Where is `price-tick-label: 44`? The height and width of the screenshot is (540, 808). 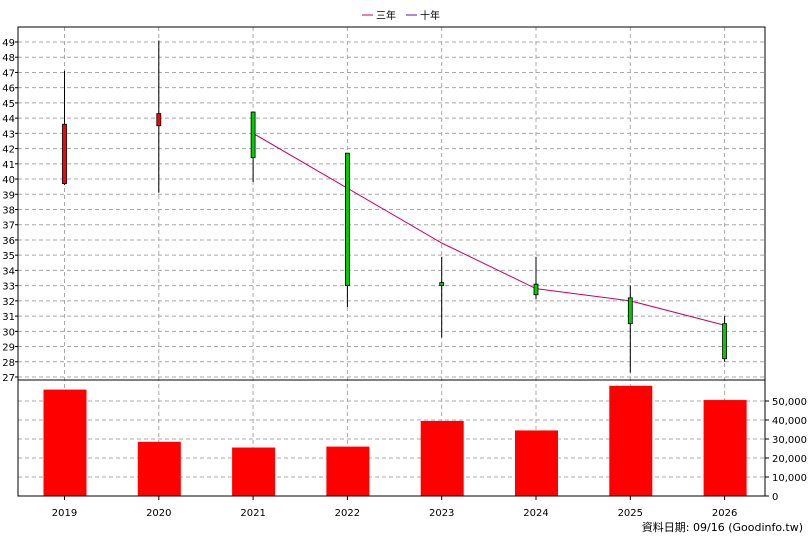
price-tick-label: 44 is located at coordinates (8, 119).